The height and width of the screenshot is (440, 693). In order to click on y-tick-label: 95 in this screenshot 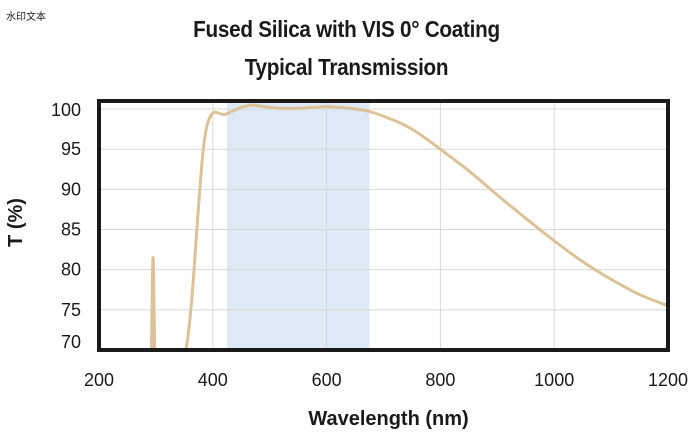, I will do `click(71, 149)`.